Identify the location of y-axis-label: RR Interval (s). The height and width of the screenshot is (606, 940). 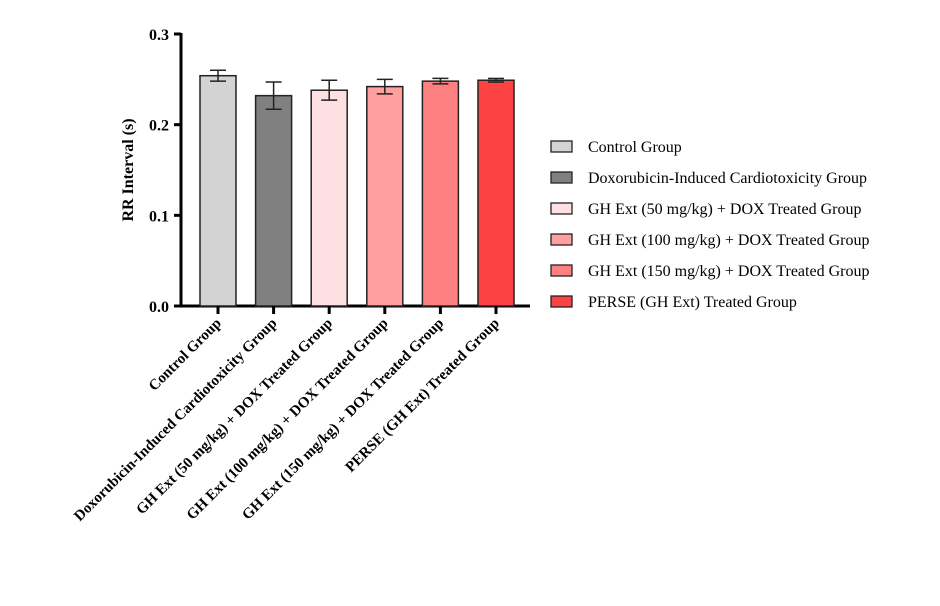
(128, 169).